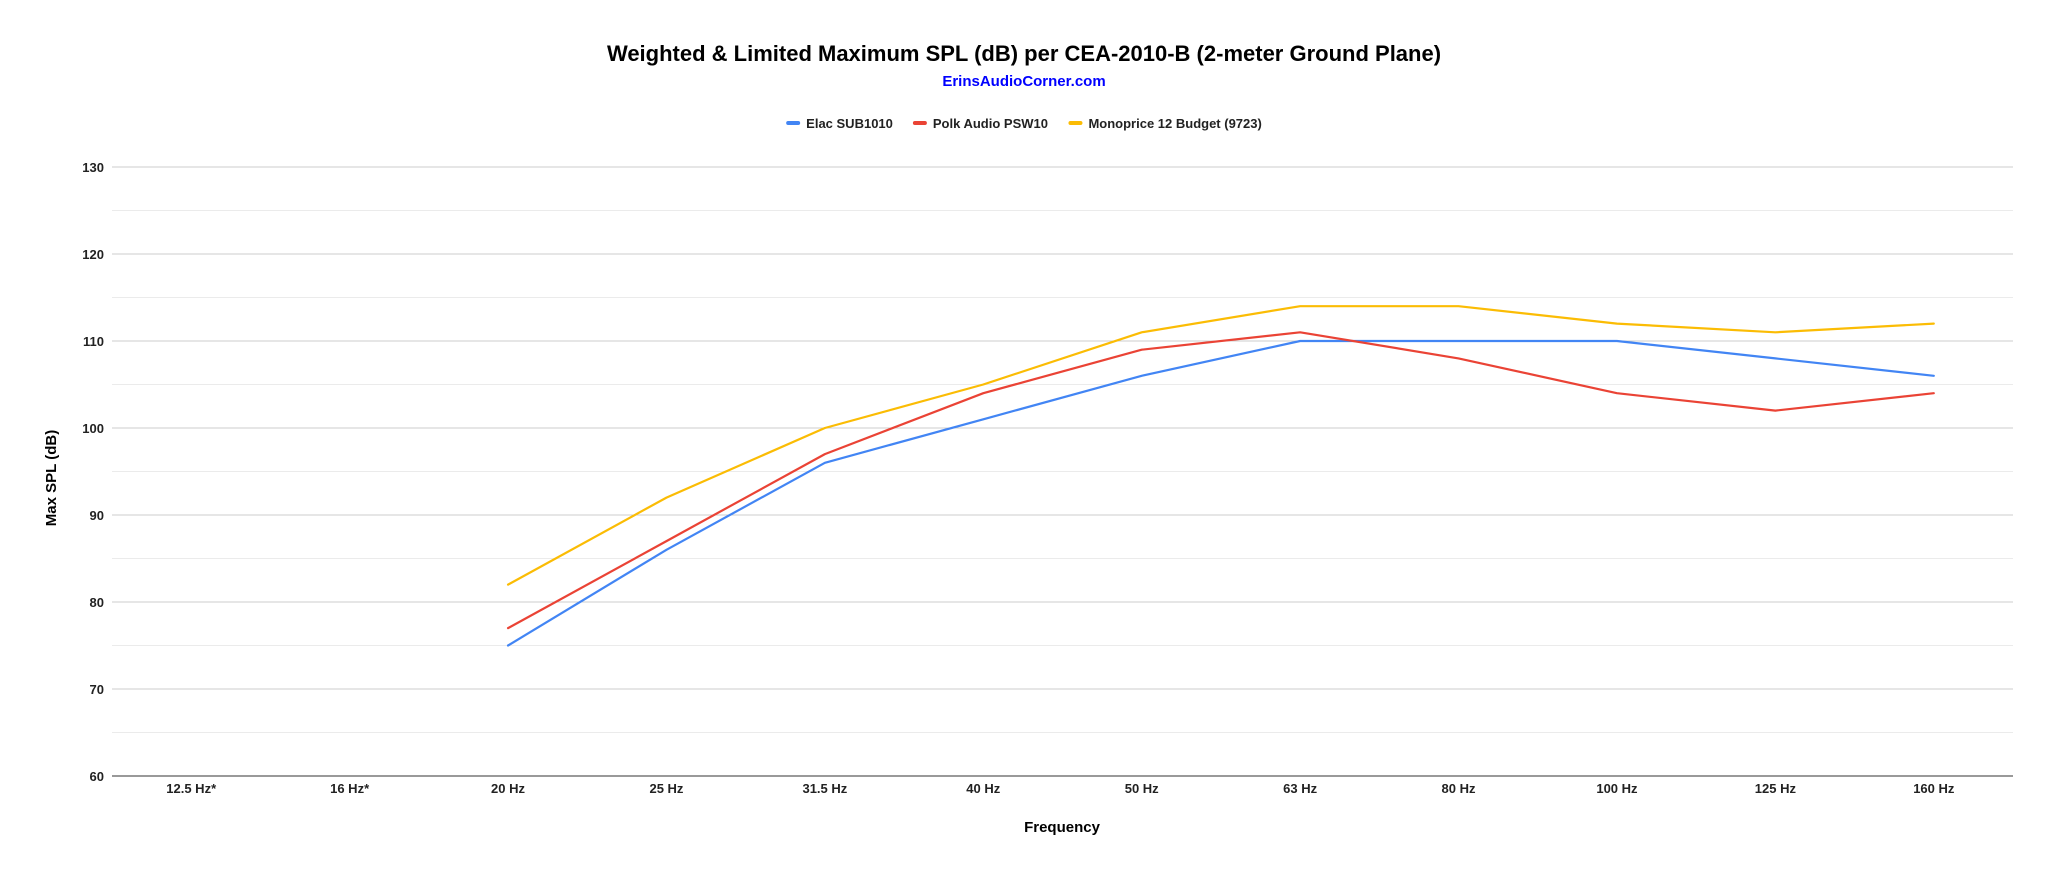 The width and height of the screenshot is (2048, 874). I want to click on legend-item: Polk Audio PSW10, so click(980, 123).